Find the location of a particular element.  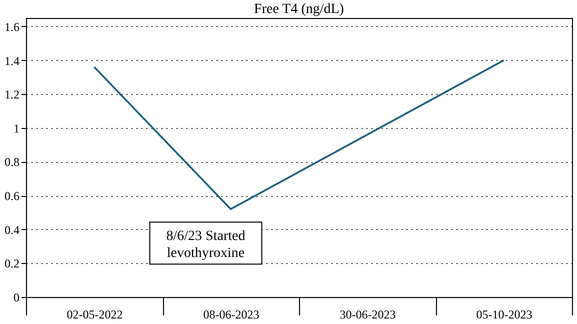

x-tick-label: 02-05-2022 is located at coordinates (94, 315).